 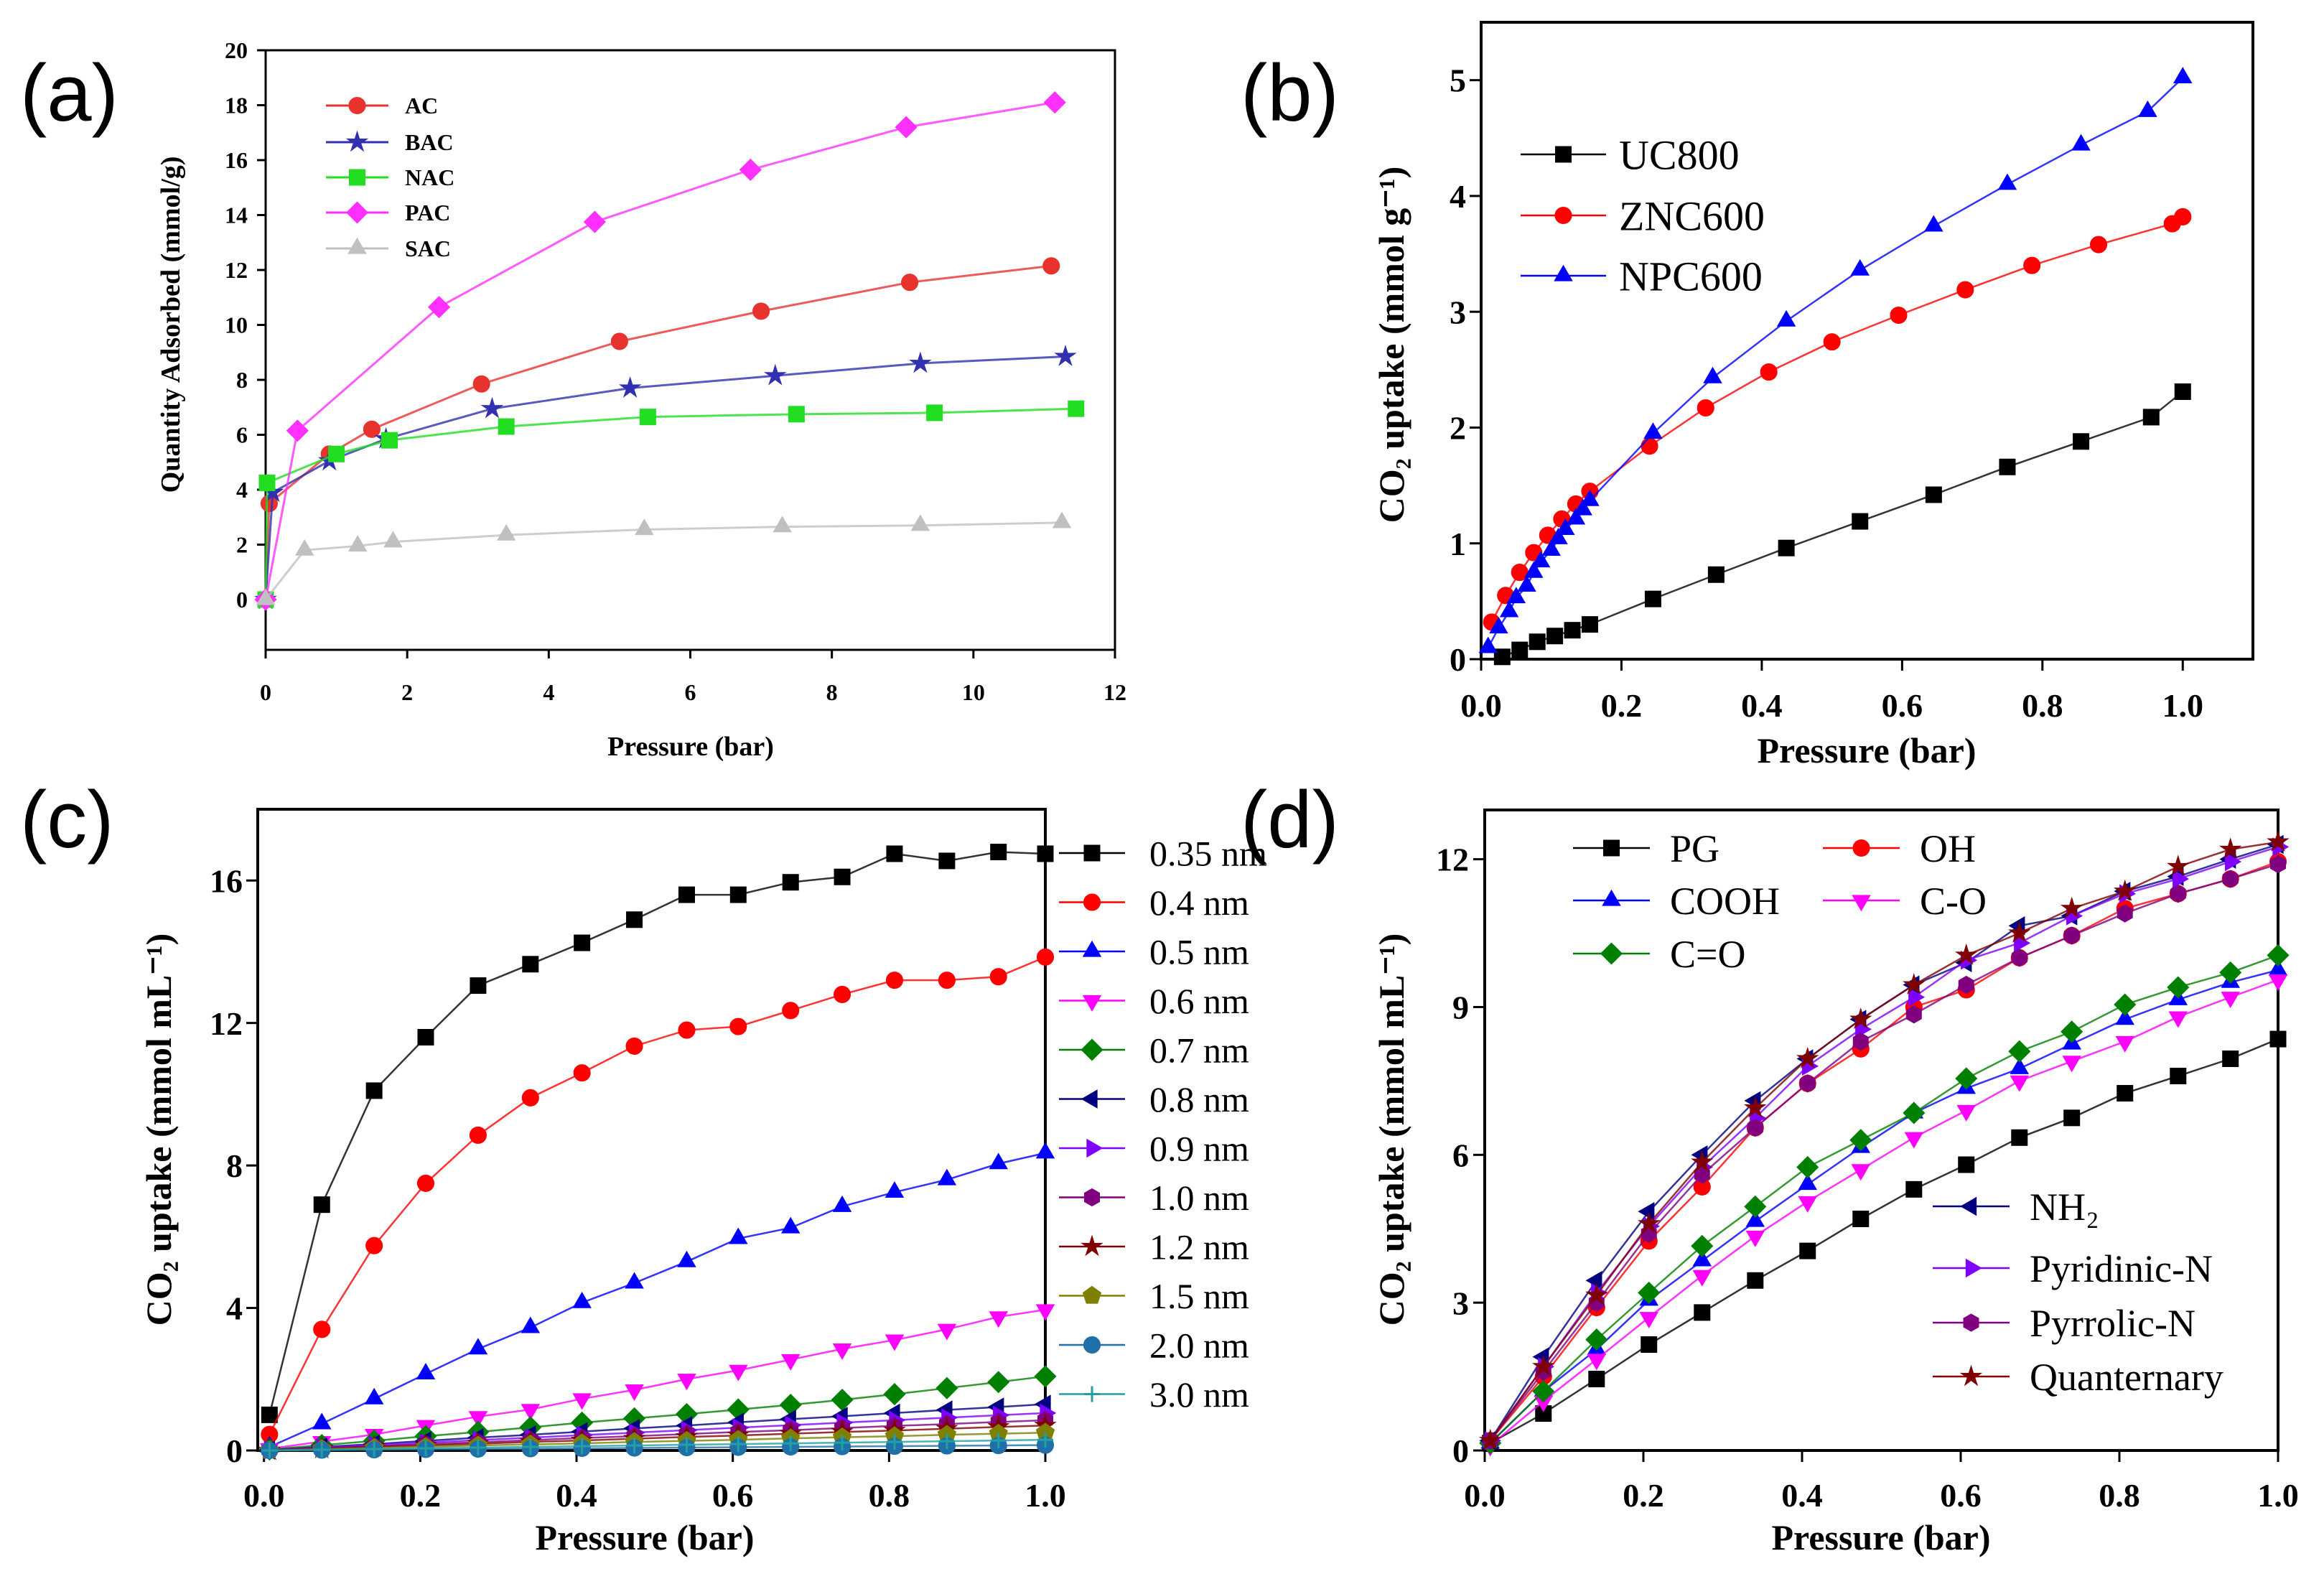 I want to click on legend-label: Pyridinic-N, so click(x=2121, y=1268).